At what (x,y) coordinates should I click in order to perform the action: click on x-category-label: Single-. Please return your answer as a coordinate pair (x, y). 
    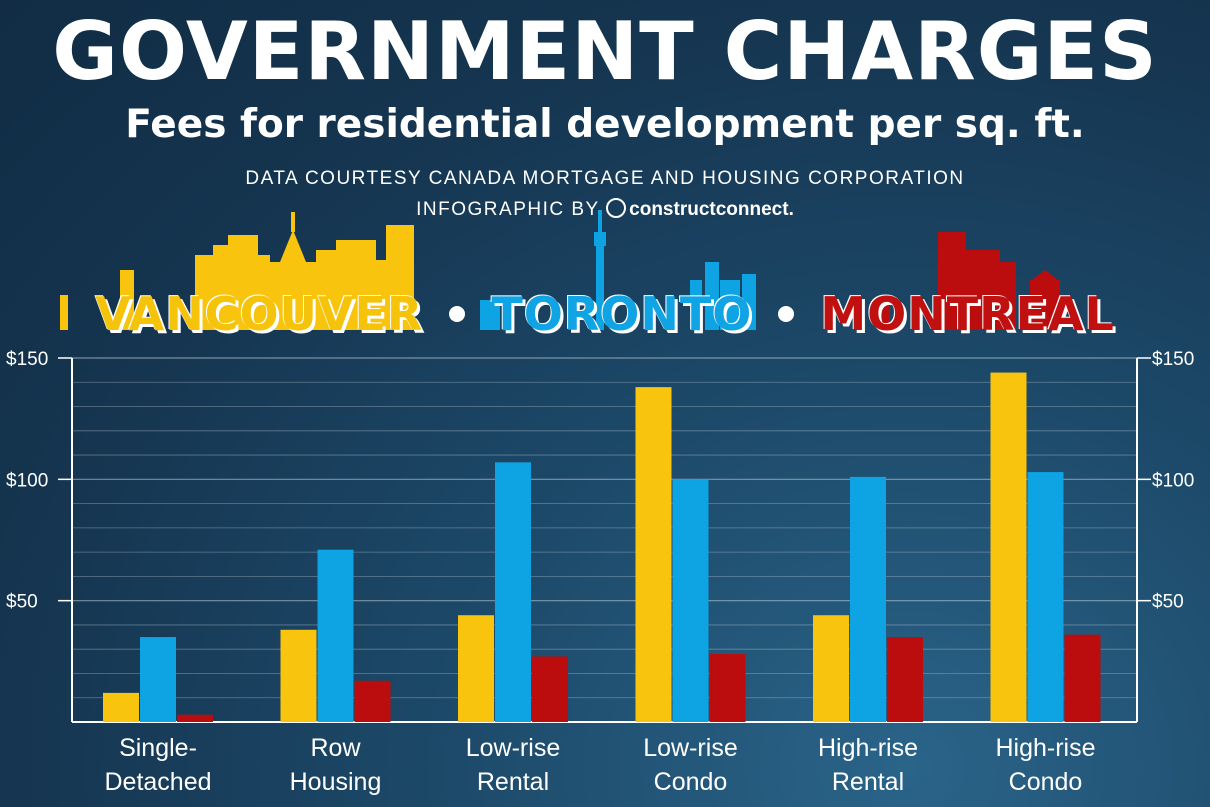
    Looking at the image, I should click on (158, 748).